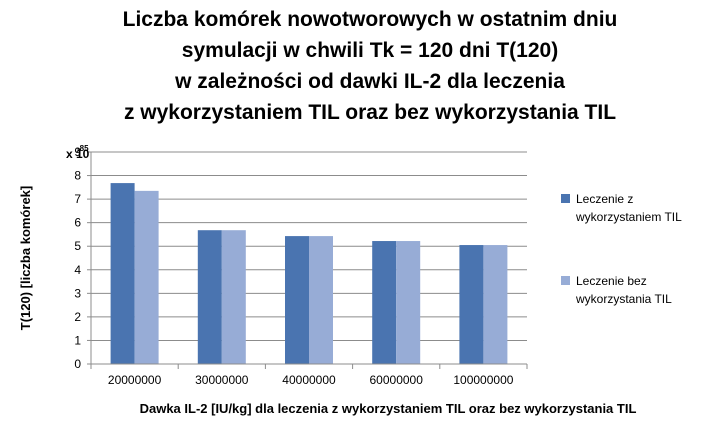 The image size is (726, 430). I want to click on y-tick-label: 2, so click(77, 317).